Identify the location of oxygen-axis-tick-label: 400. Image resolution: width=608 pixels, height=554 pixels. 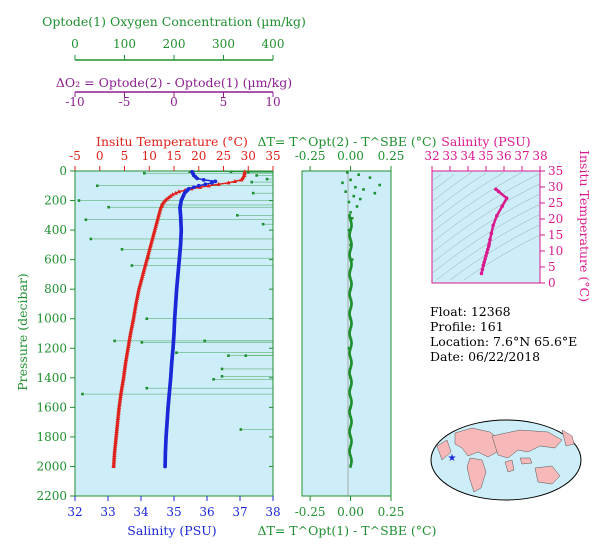
(273, 44).